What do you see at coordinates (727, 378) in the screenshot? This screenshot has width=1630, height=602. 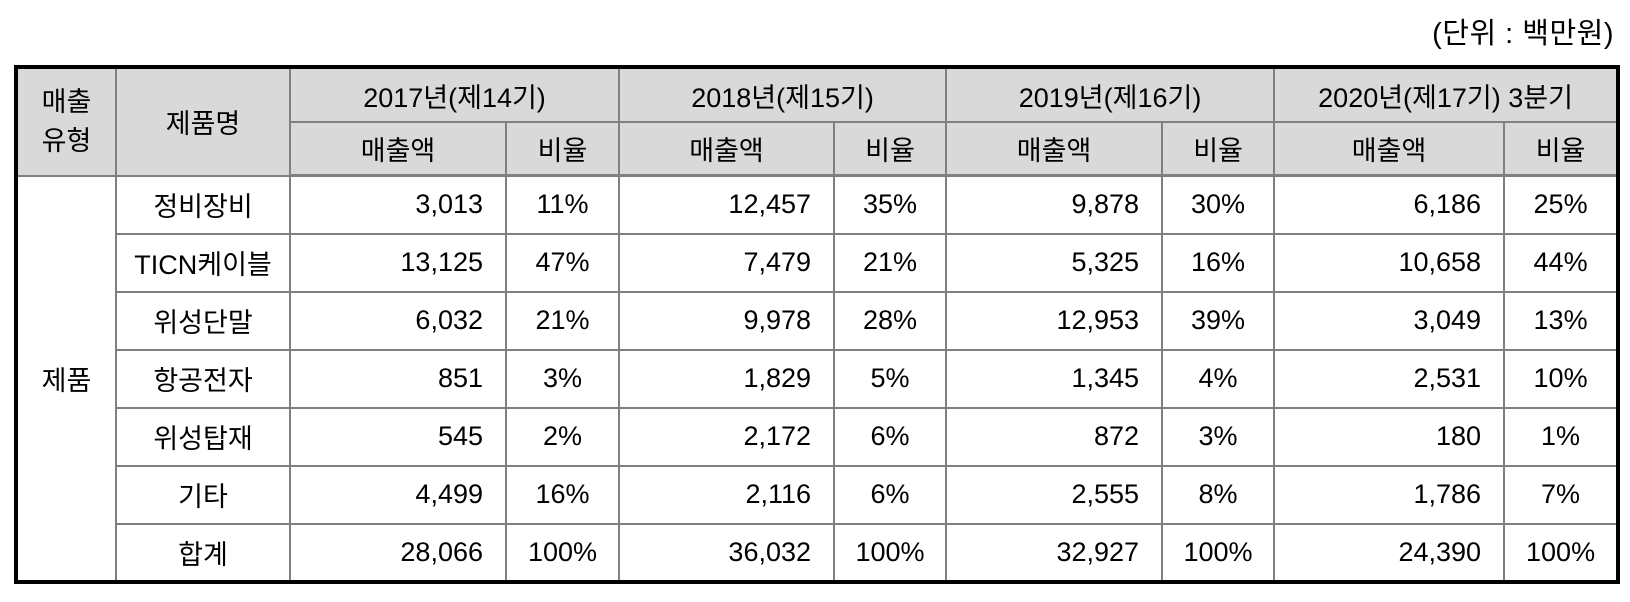 I see `revenue-cell: 1,829` at bounding box center [727, 378].